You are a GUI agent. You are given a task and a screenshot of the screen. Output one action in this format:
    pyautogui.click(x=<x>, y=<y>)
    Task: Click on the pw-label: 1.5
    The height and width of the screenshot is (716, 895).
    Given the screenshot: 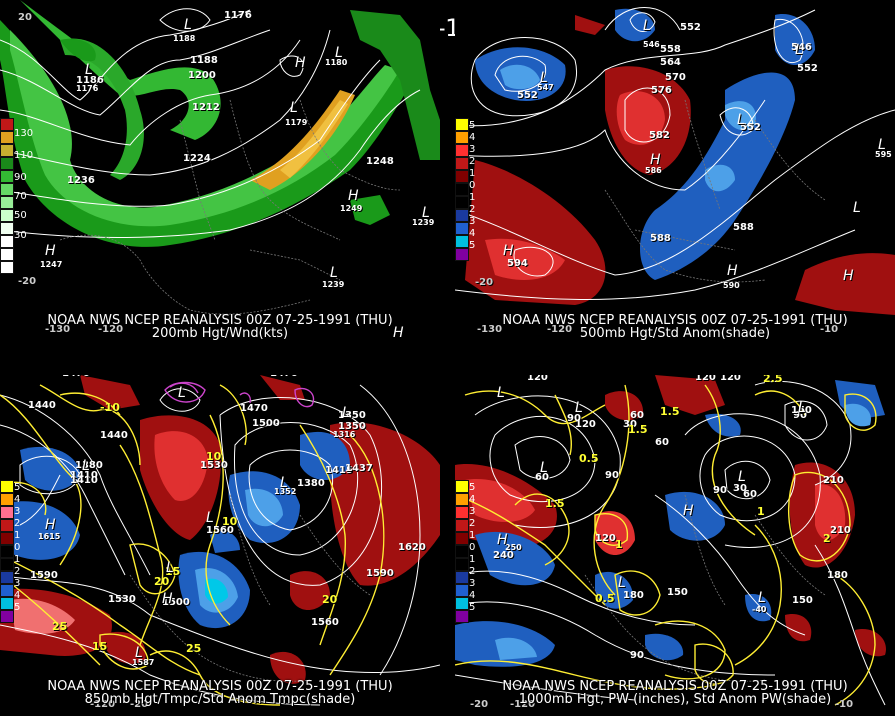 What is the action you would take?
    pyautogui.click(x=555, y=503)
    